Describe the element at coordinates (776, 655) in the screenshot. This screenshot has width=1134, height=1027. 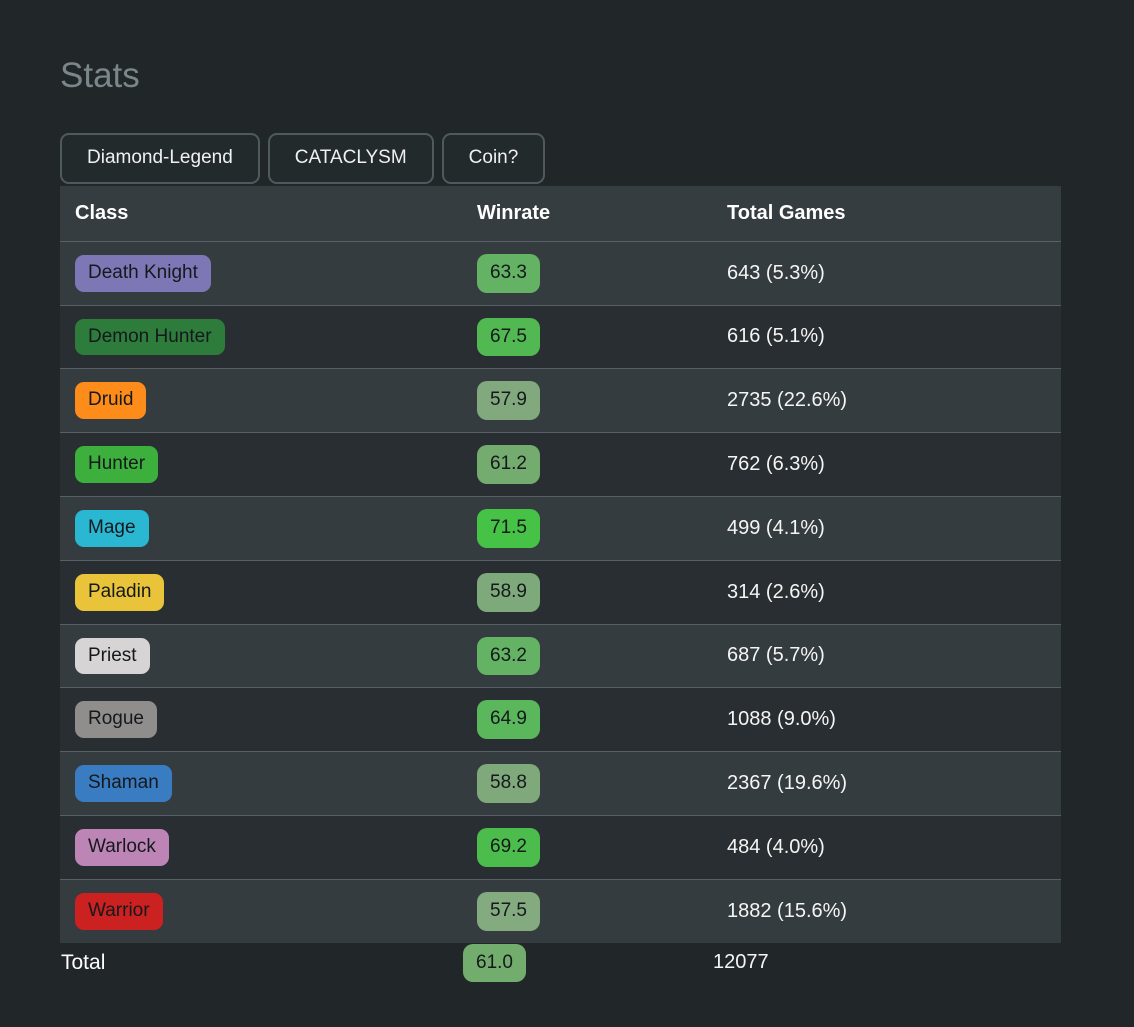
I see `total-games-cell: 687 (5.7%)` at that location.